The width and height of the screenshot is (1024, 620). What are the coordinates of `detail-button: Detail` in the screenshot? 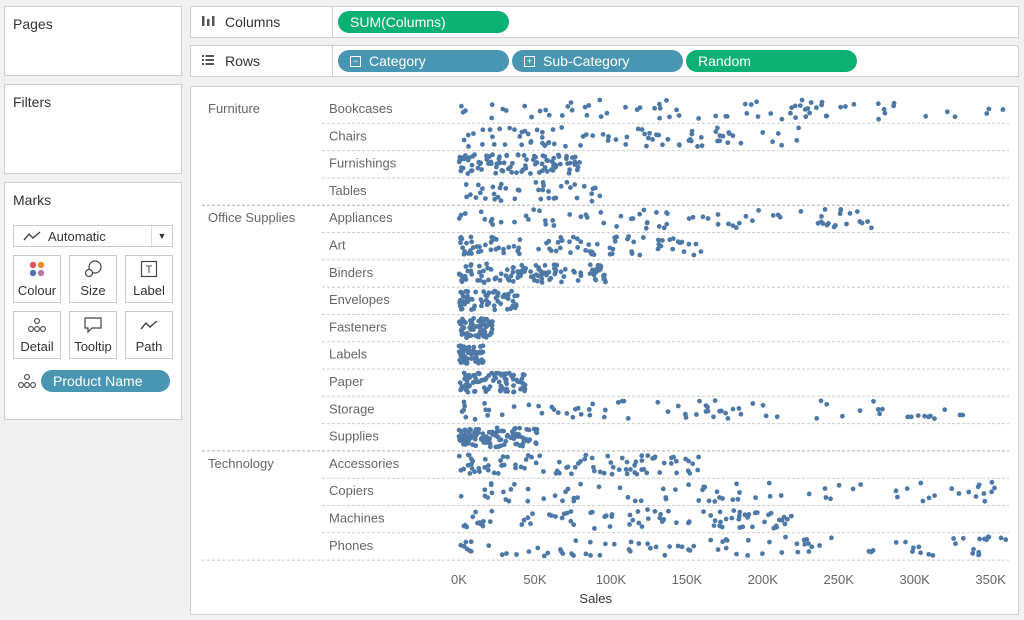 It's located at (37, 335).